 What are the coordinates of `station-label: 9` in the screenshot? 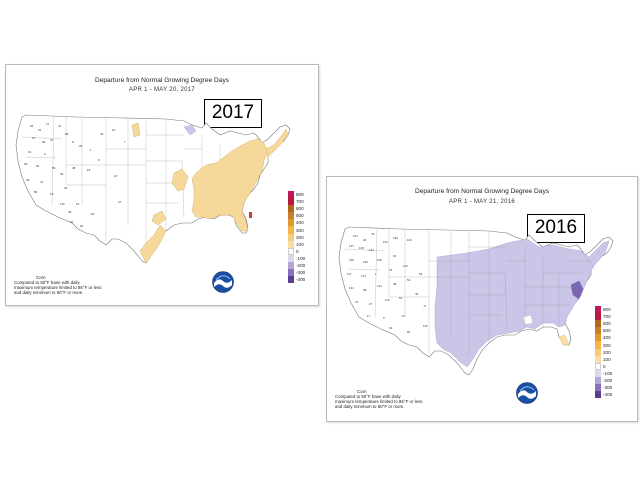 It's located at (384, 318).